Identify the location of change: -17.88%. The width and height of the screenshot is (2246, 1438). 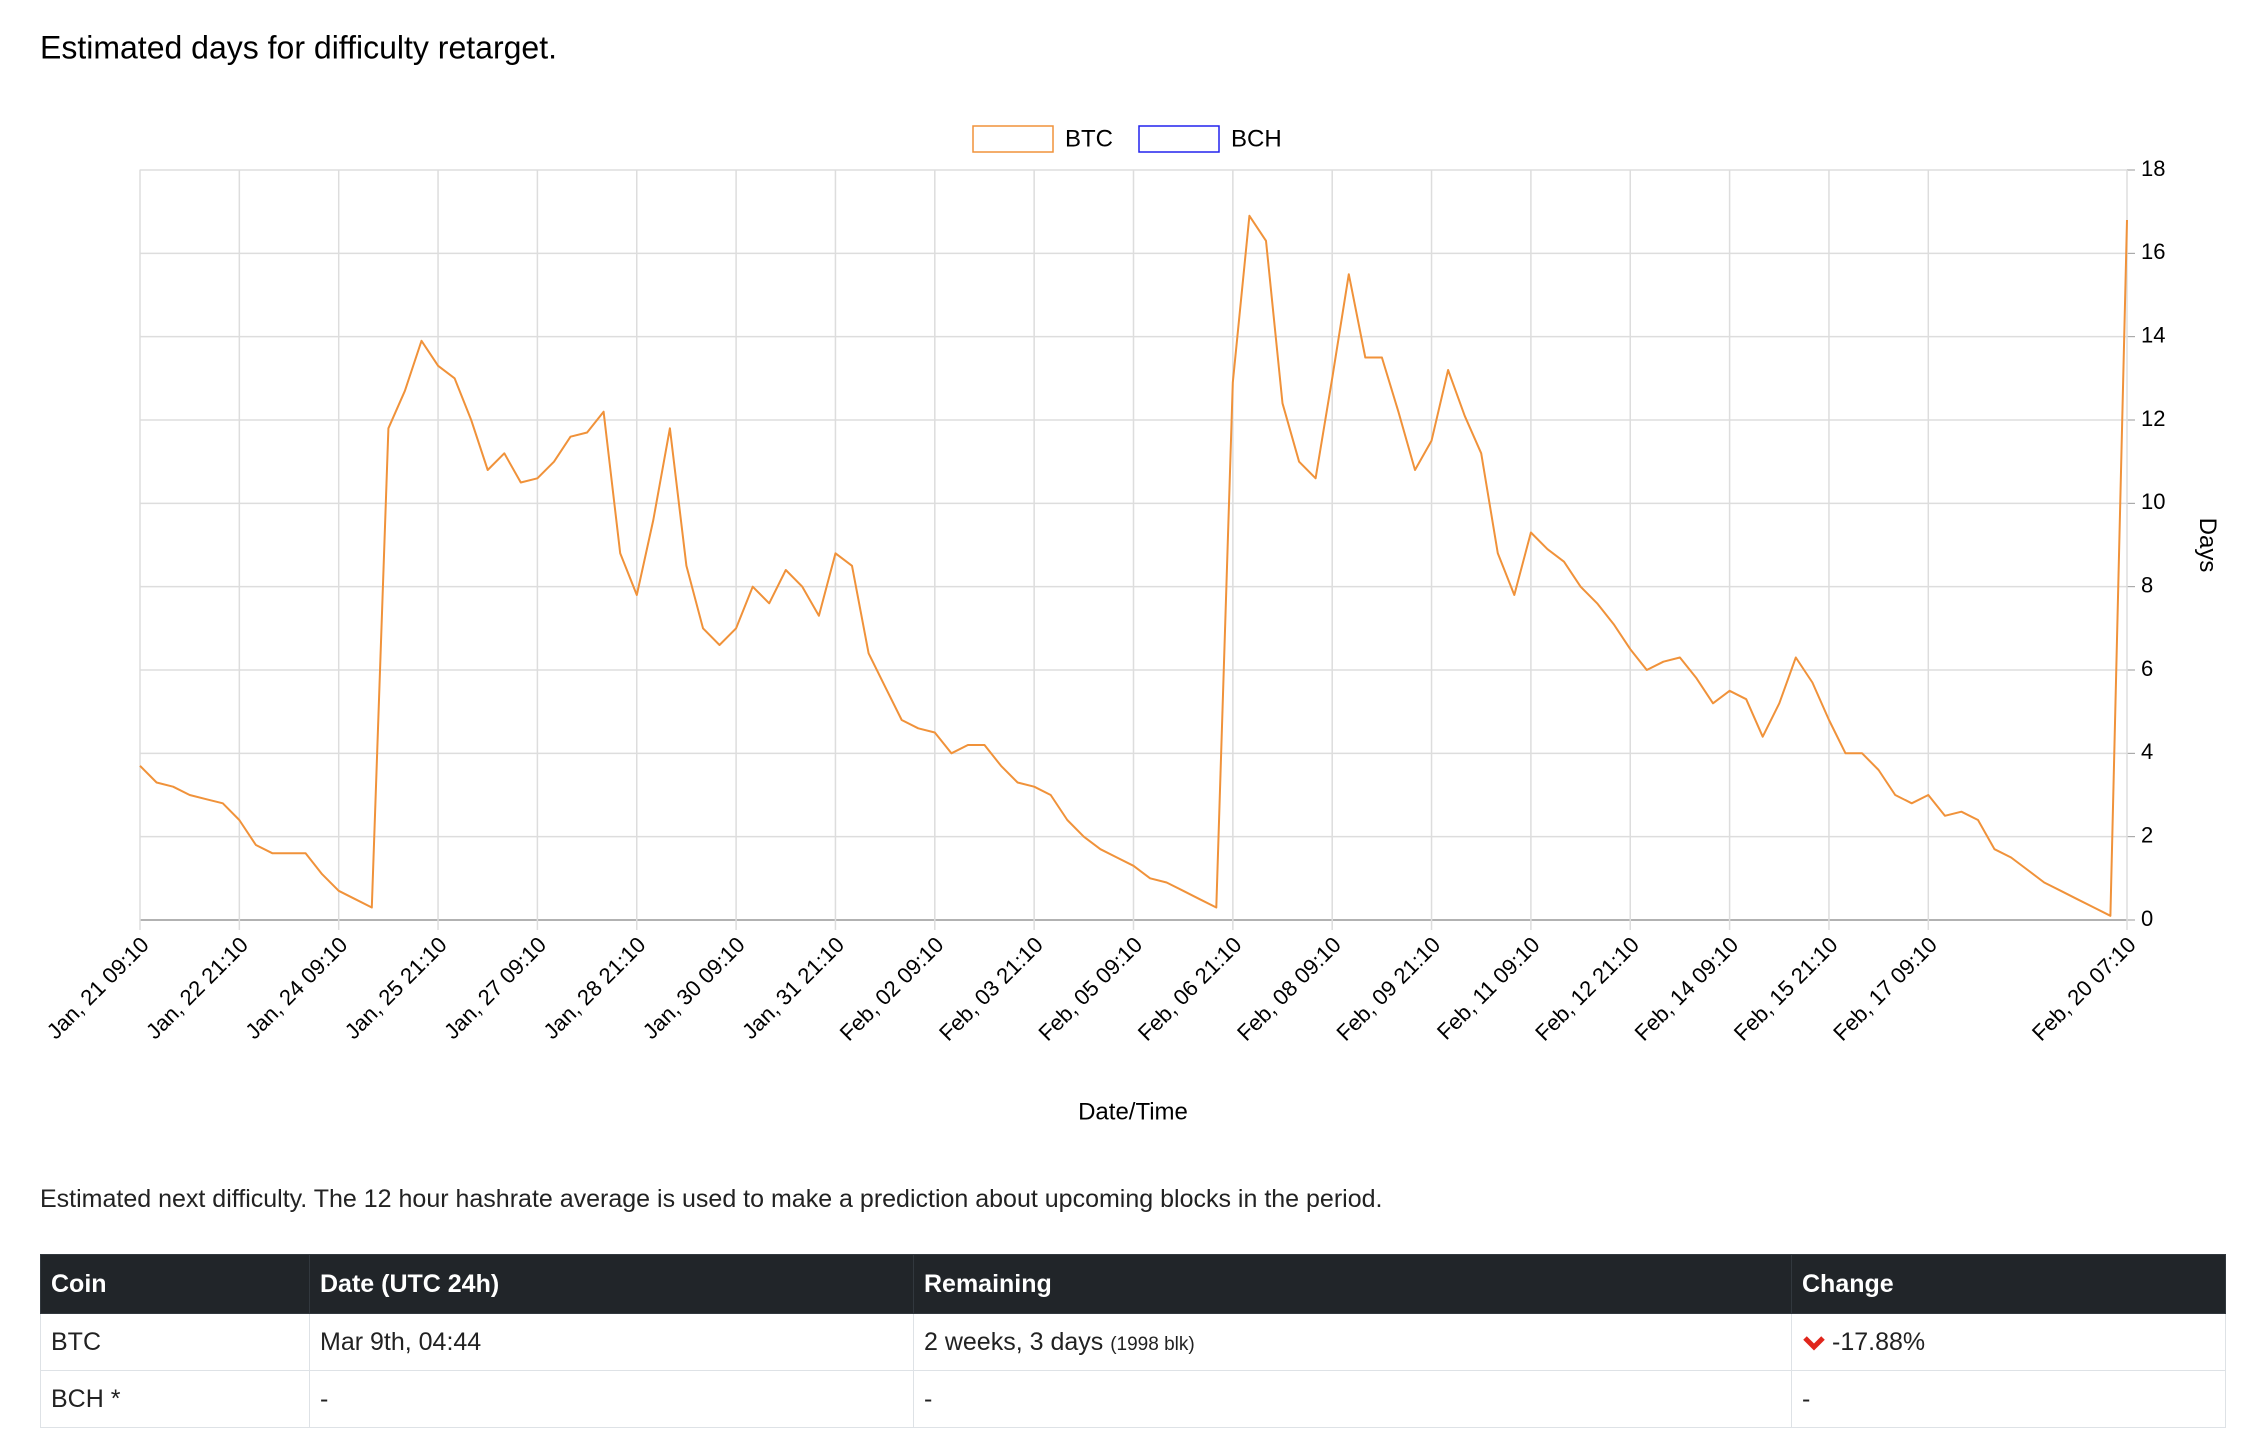
(1879, 1341).